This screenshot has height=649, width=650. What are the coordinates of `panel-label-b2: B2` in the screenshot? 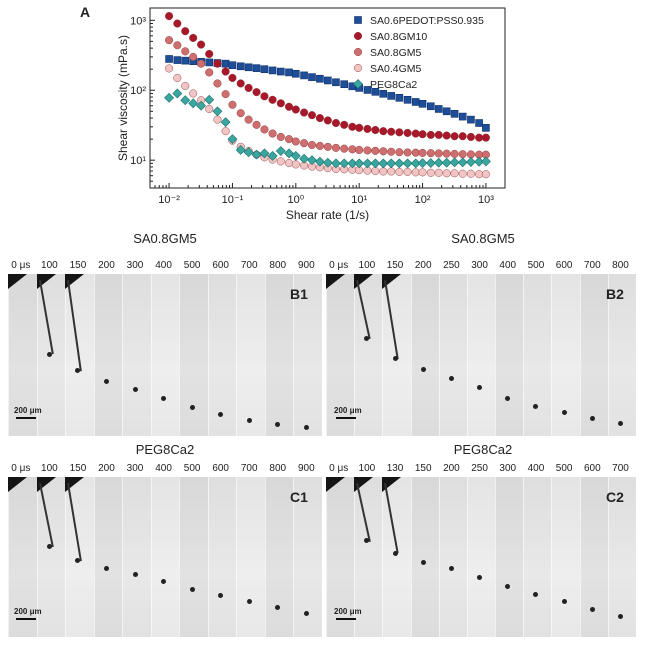 It's located at (615, 294).